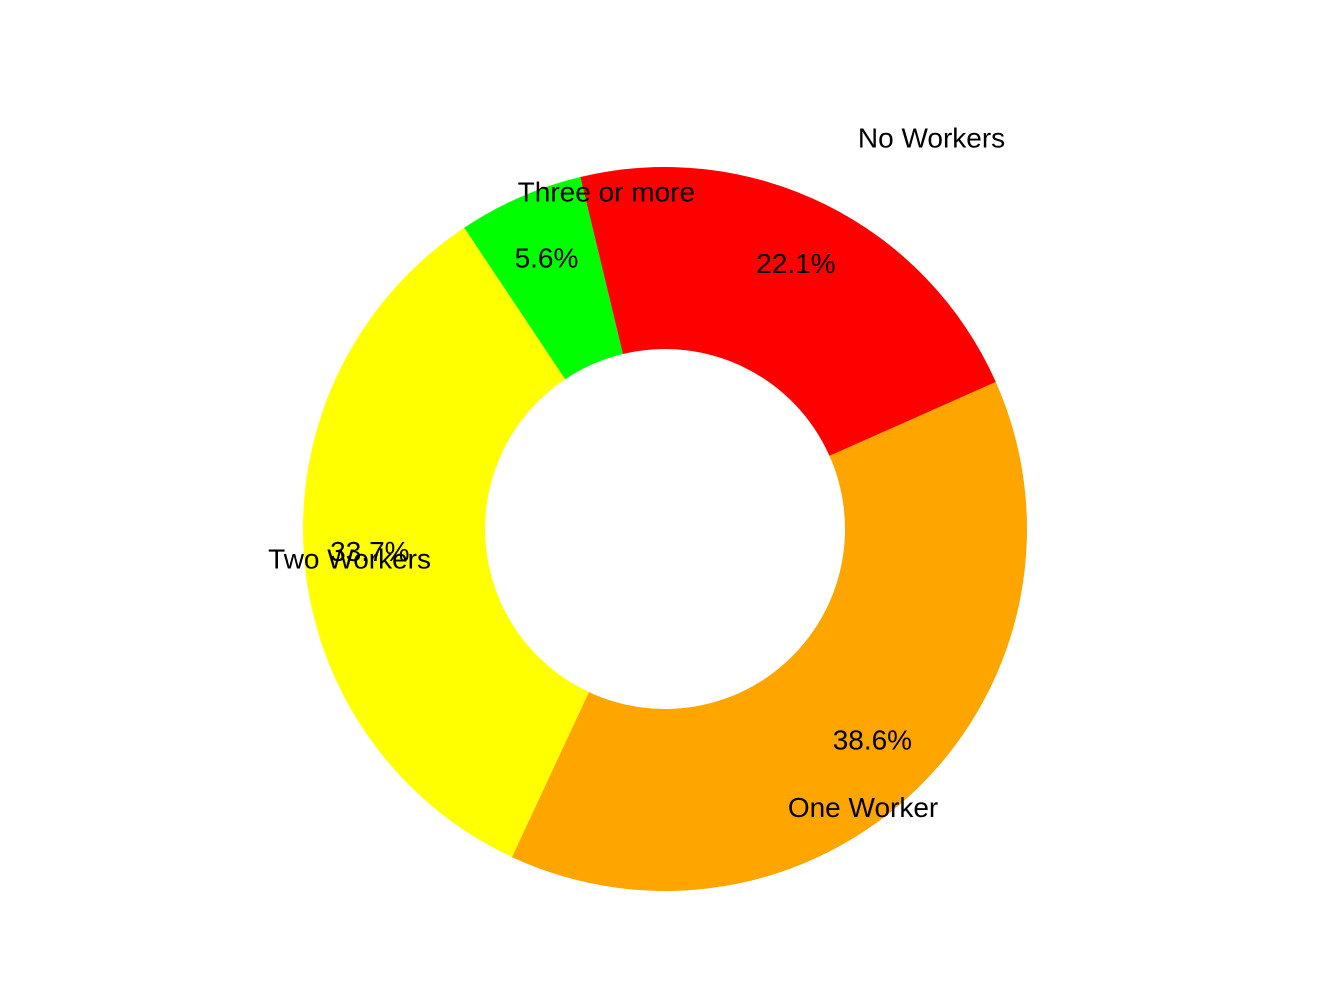  I want to click on slice-no-workers, so click(788, 311).